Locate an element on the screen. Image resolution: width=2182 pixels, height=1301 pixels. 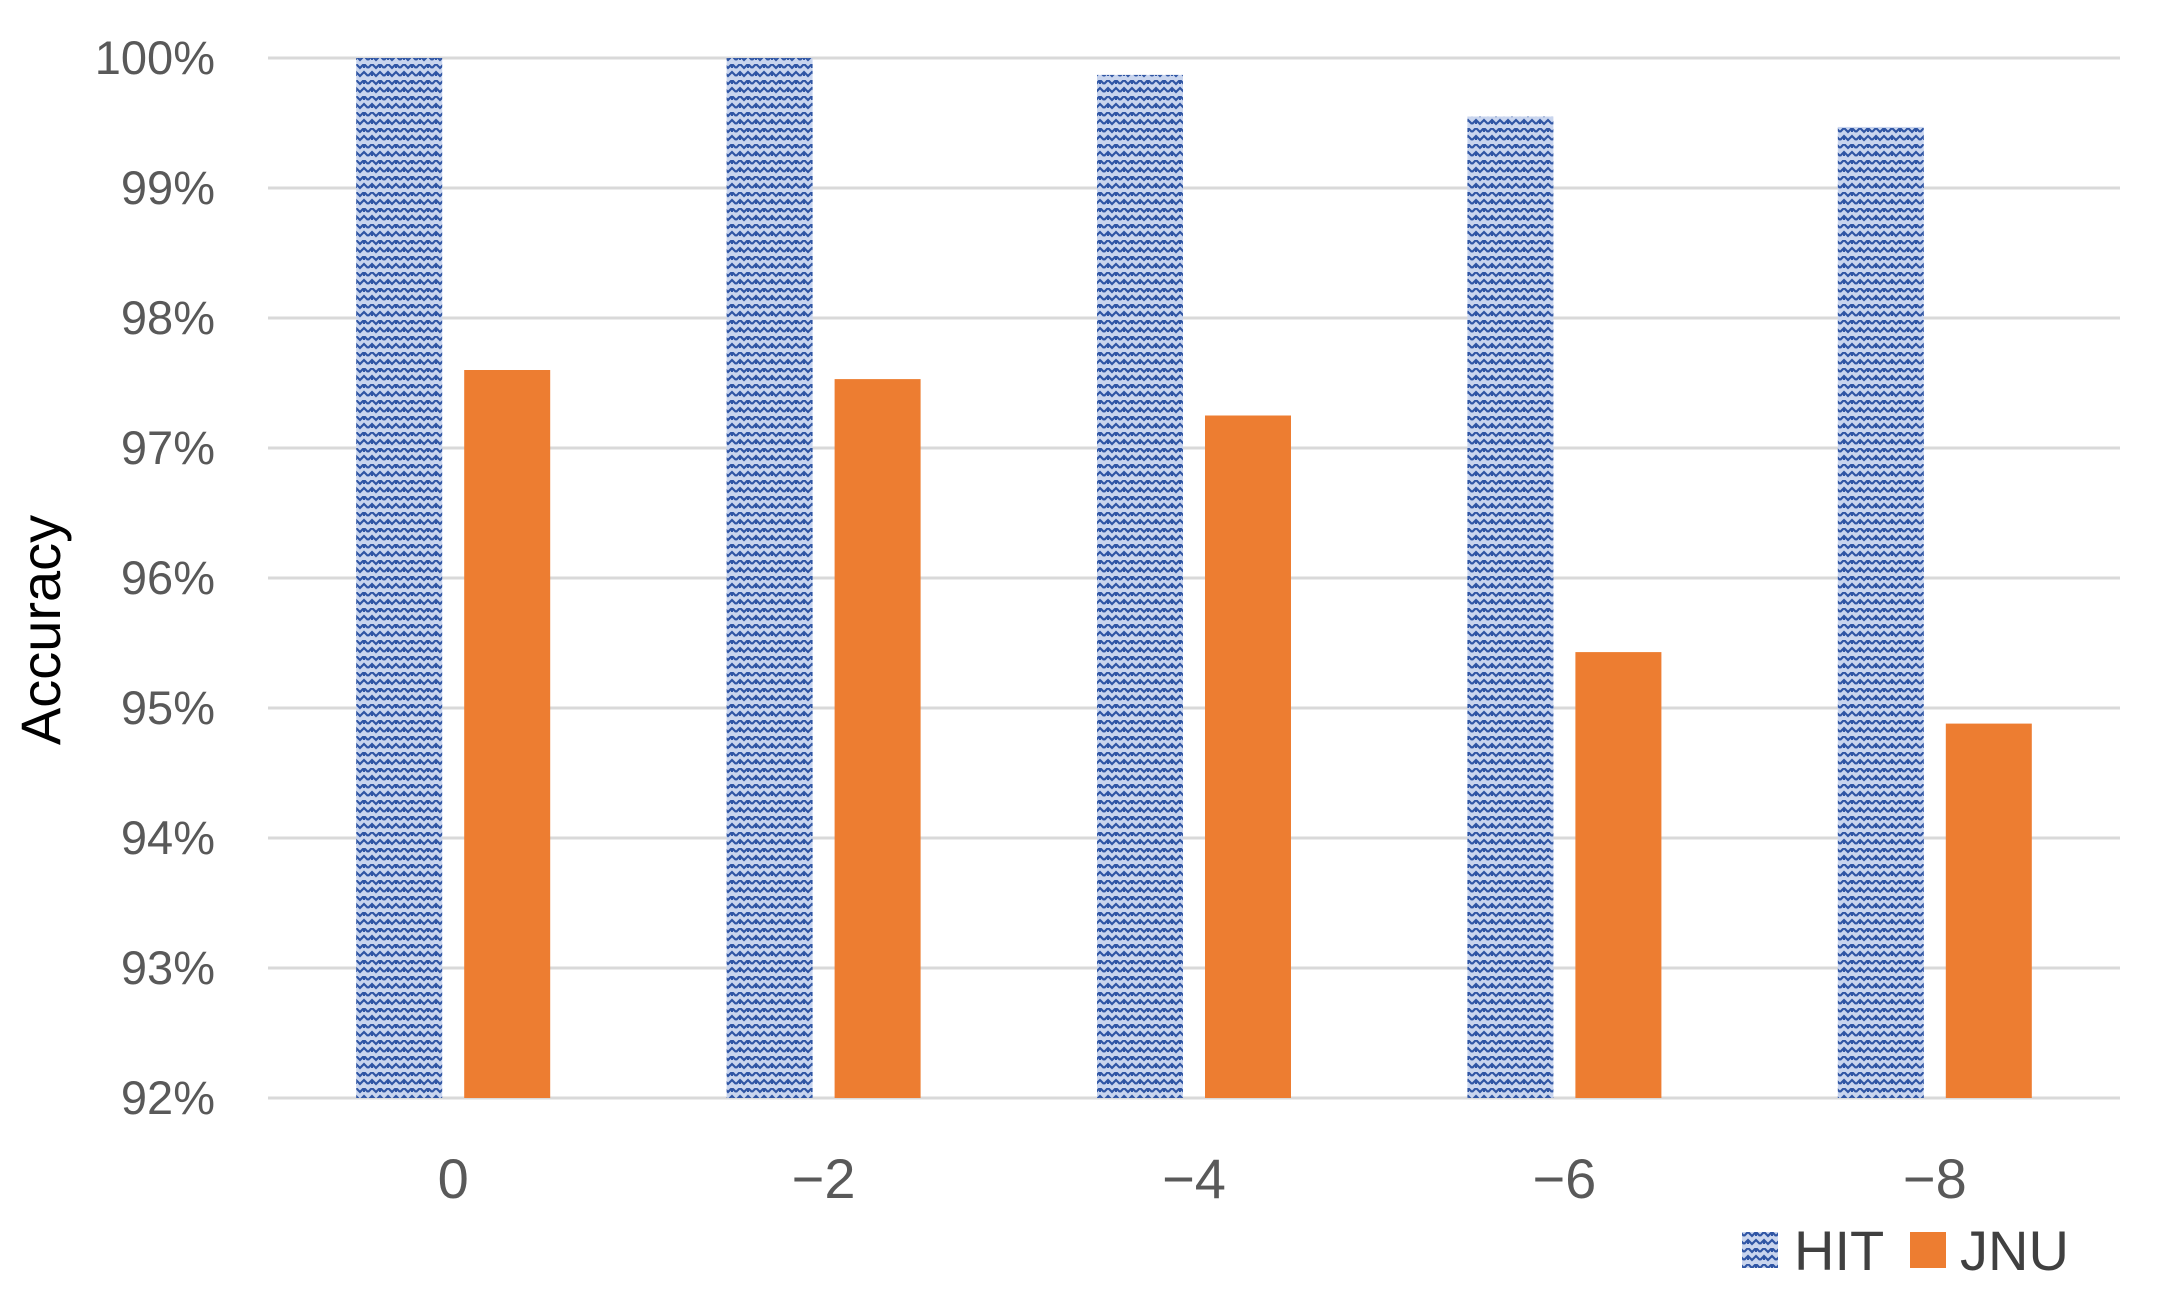
y-tick-label: 98% is located at coordinates (168, 317).